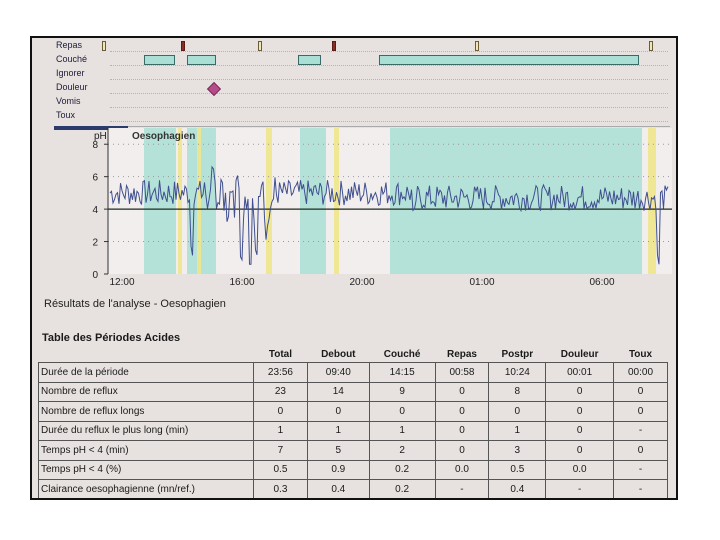  I want to click on col-header-repas: Repas, so click(461, 354).